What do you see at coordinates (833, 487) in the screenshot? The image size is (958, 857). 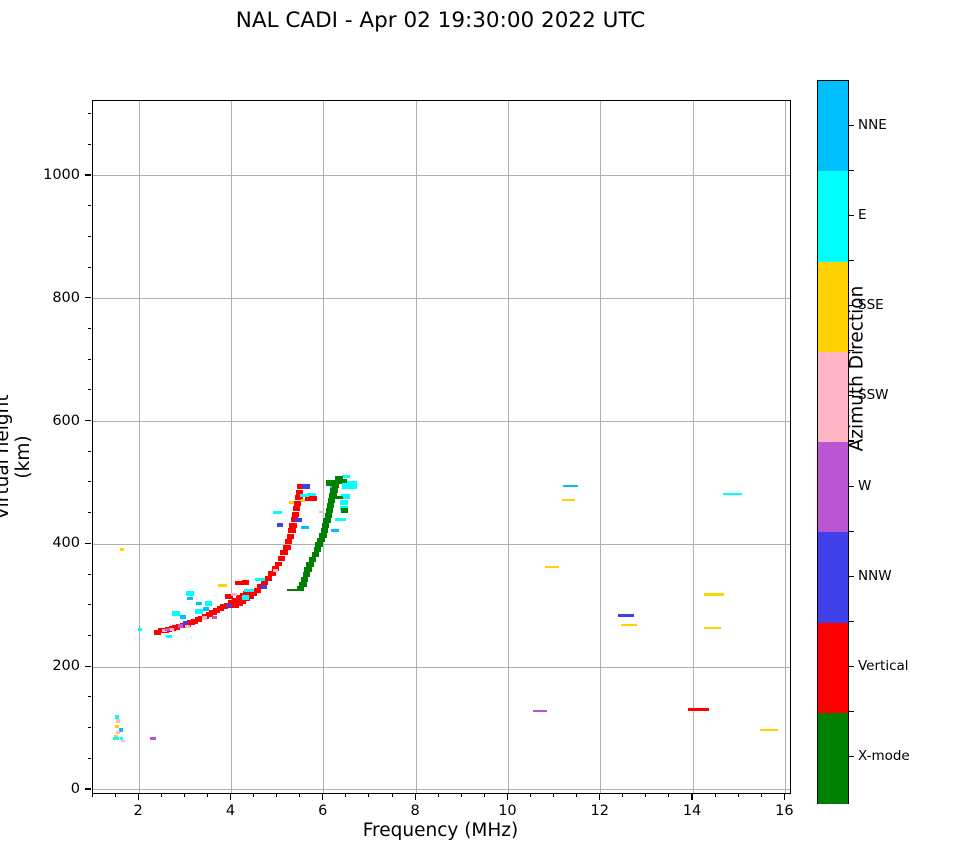 I see `colorbar-segment-w` at bounding box center [833, 487].